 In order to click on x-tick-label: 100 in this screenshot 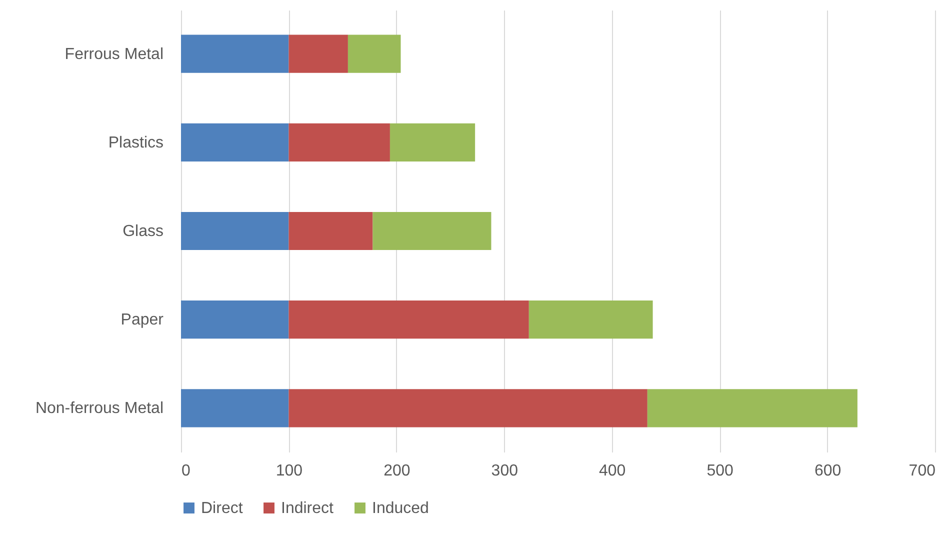, I will do `click(289, 471)`.